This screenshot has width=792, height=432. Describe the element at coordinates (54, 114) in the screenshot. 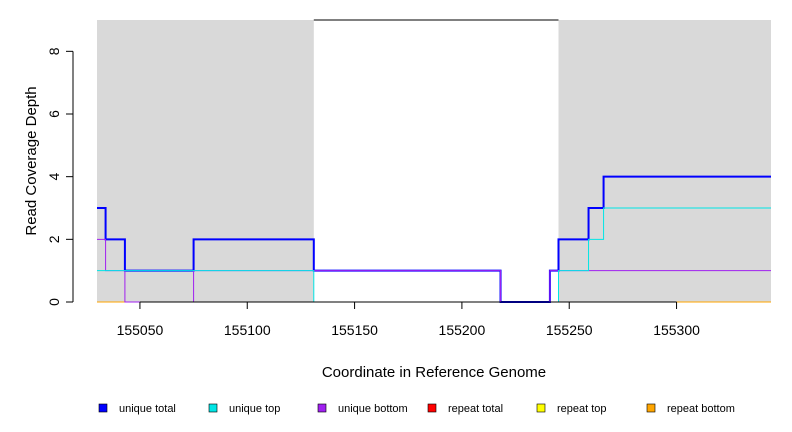

I see `y-tick-label-6: 6` at that location.